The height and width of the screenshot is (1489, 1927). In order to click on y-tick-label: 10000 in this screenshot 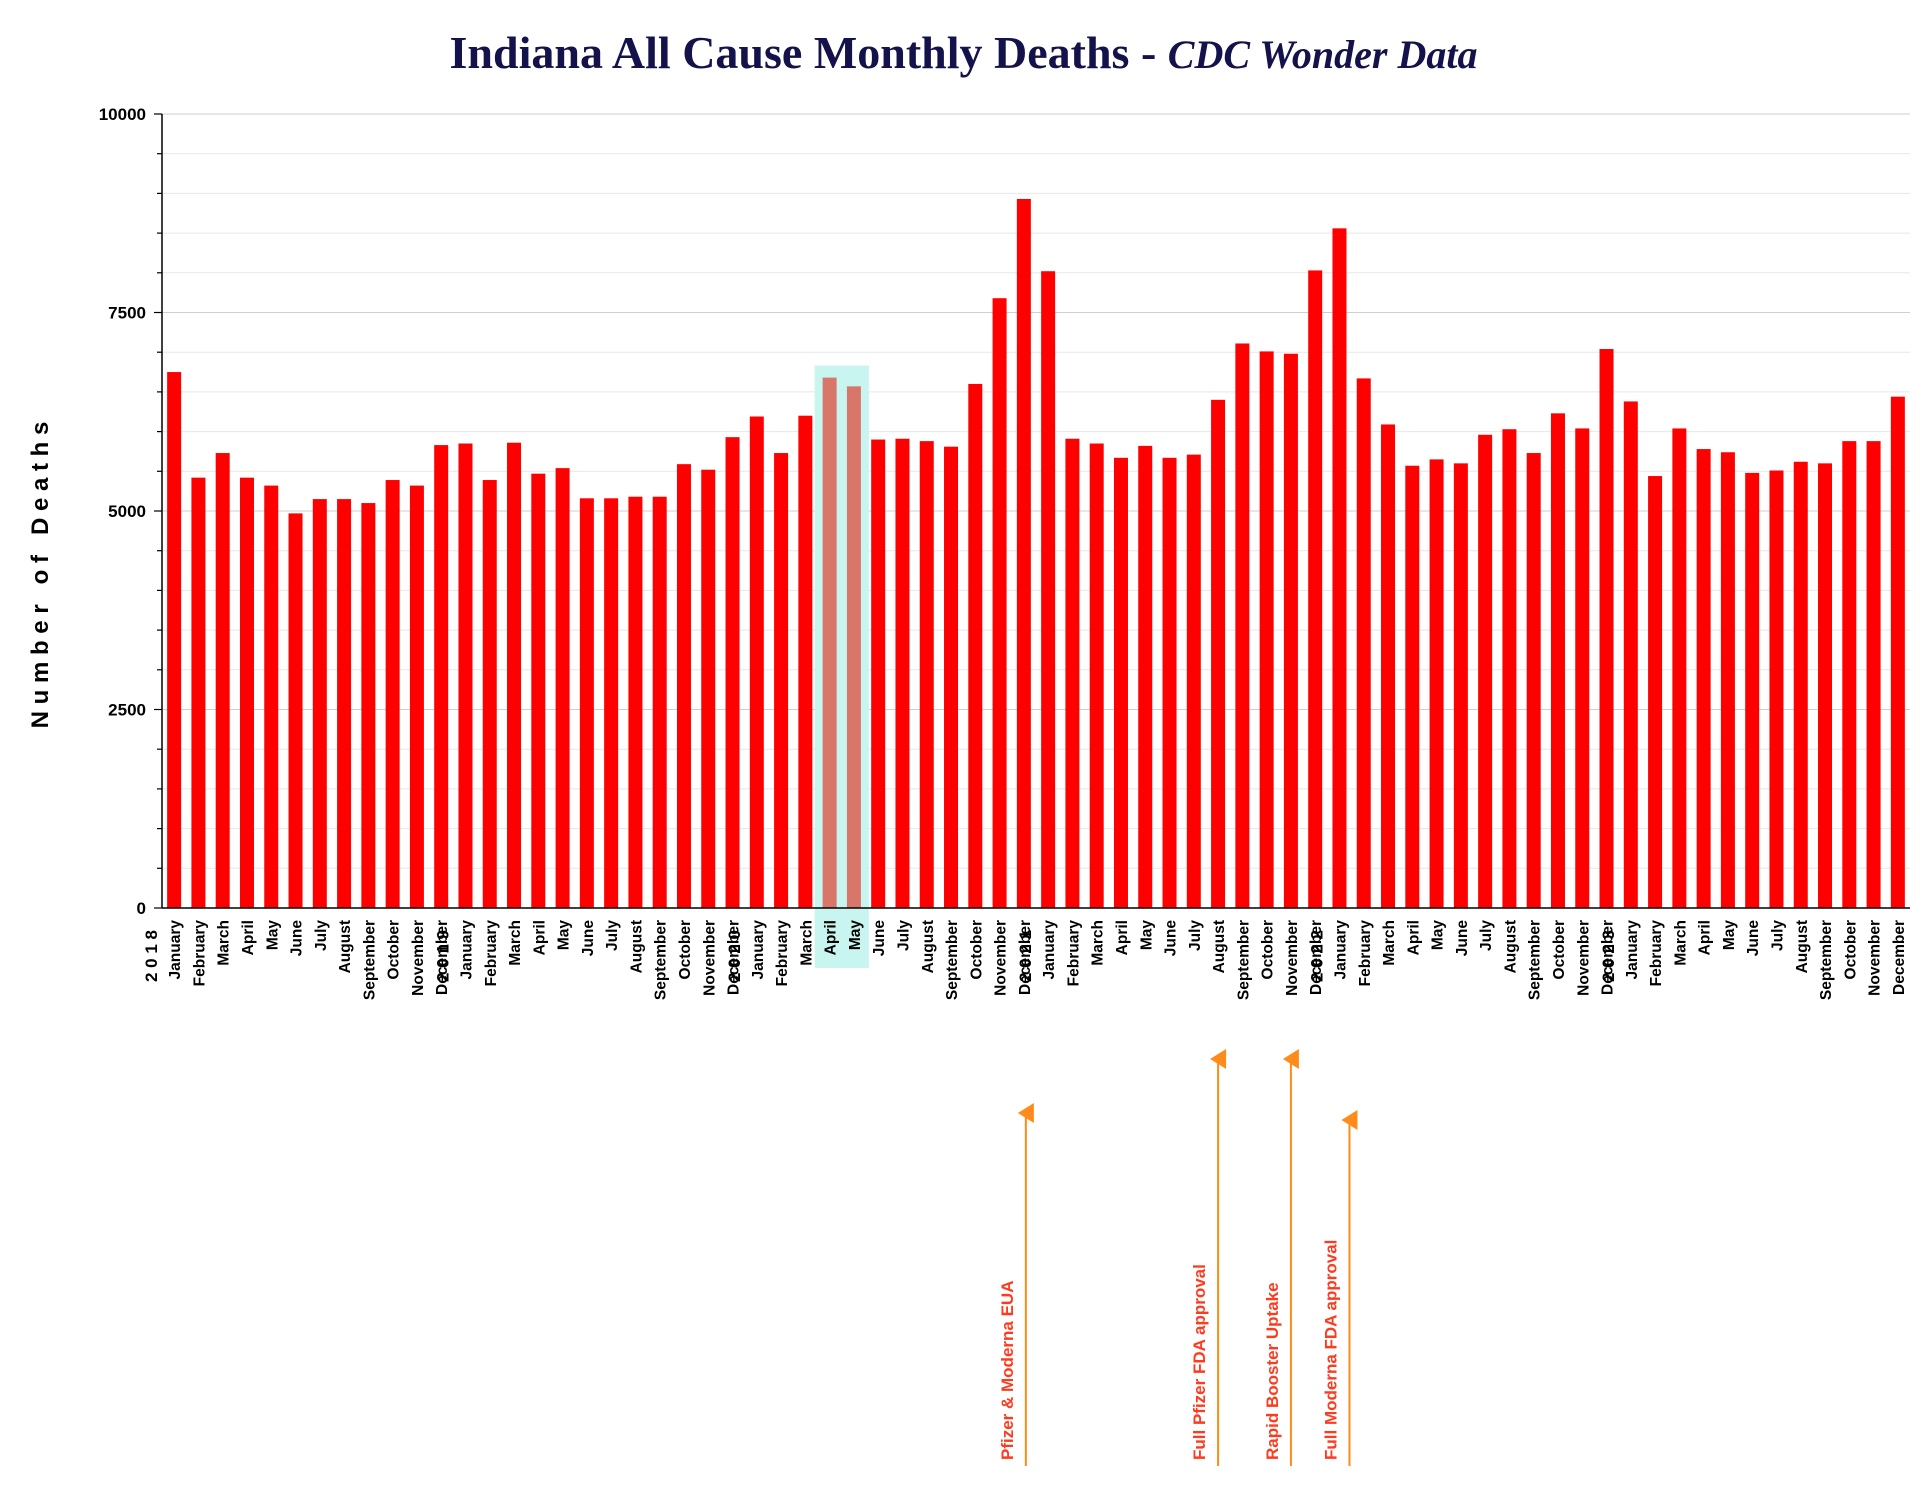, I will do `click(122, 114)`.